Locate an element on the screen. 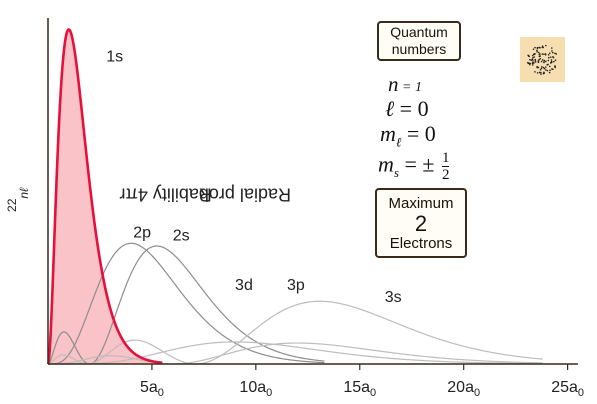  quantum-title-line1: Quantum is located at coordinates (419, 32).